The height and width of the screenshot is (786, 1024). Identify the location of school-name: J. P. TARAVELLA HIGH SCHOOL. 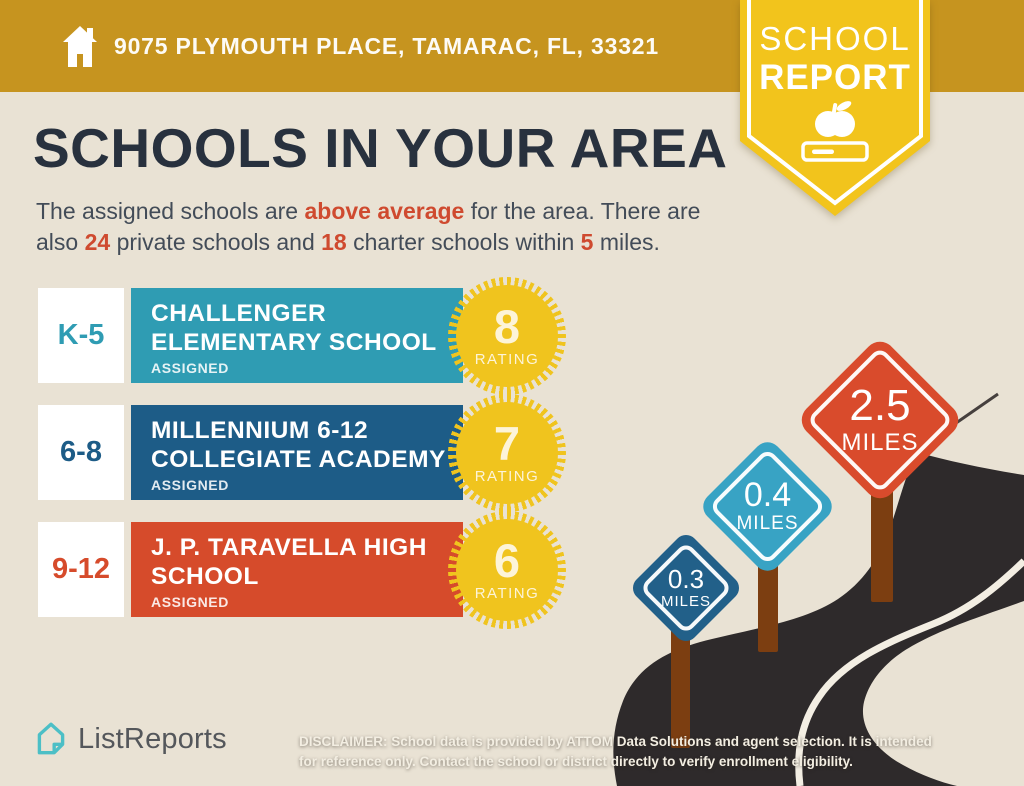
(289, 562).